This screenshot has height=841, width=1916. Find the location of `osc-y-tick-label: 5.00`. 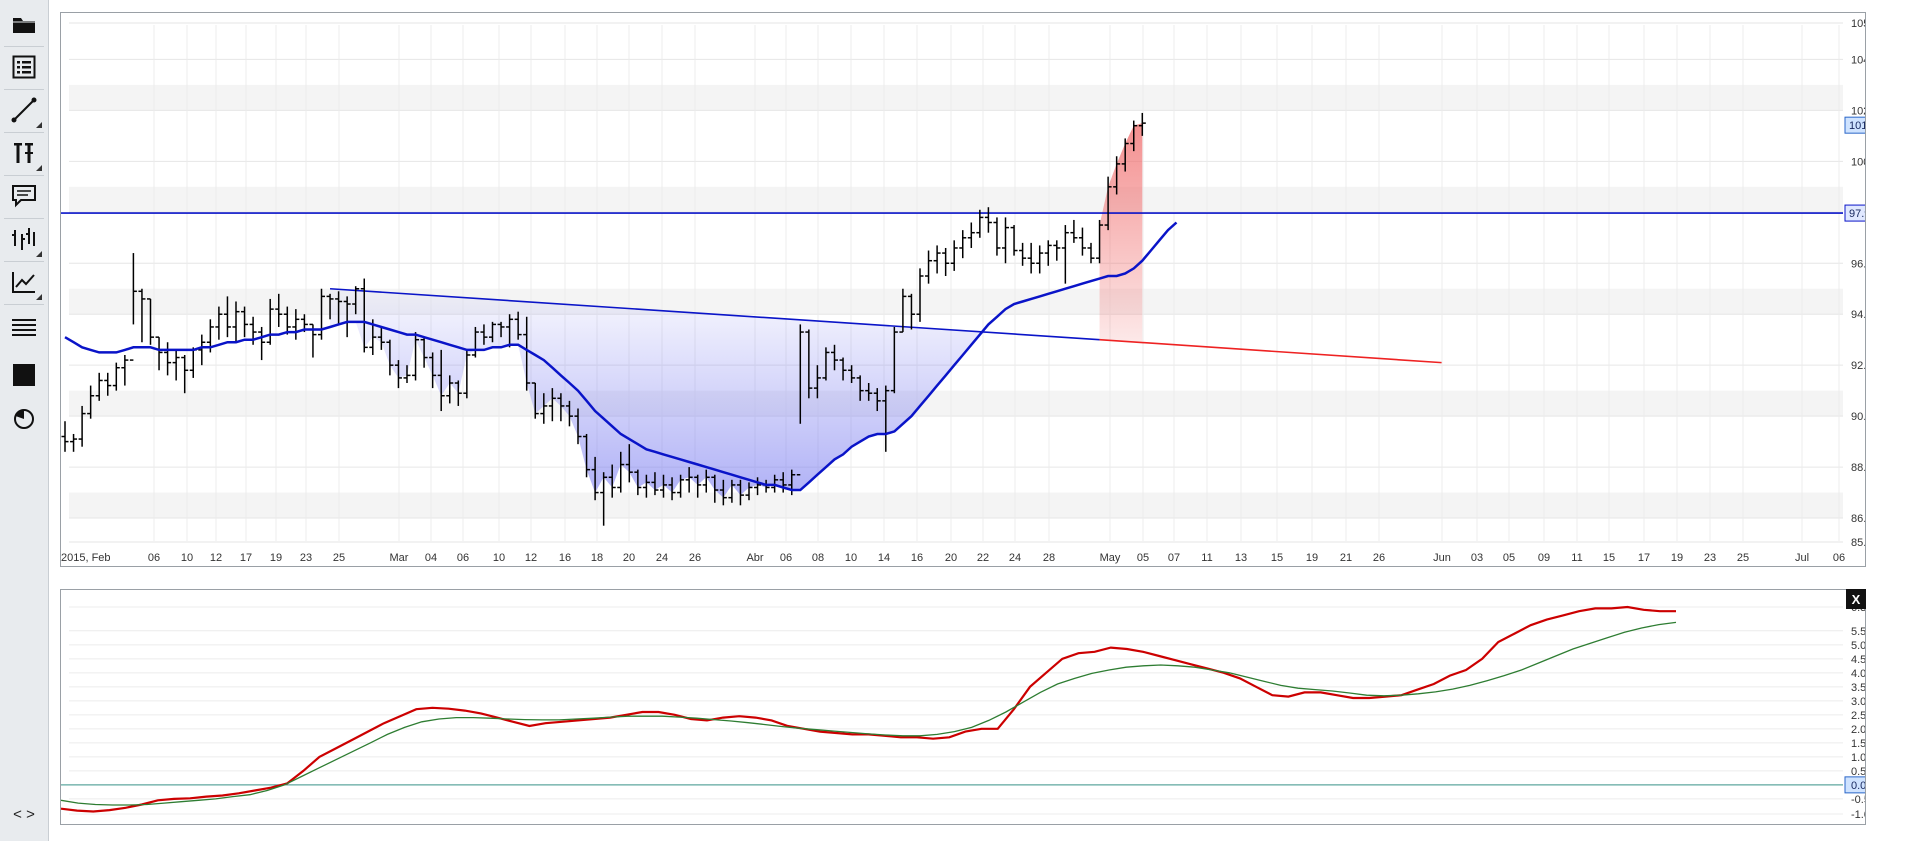

osc-y-tick-label: 5.00 is located at coordinates (1858, 646).